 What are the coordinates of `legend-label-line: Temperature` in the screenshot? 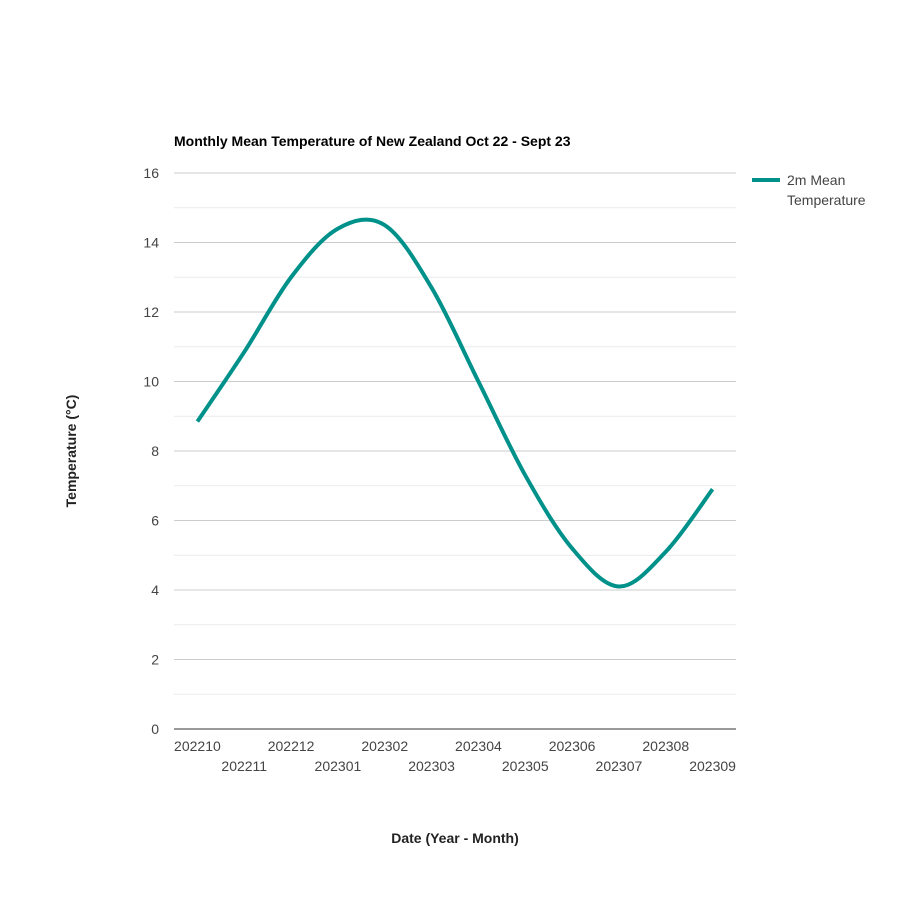 It's located at (826, 200).